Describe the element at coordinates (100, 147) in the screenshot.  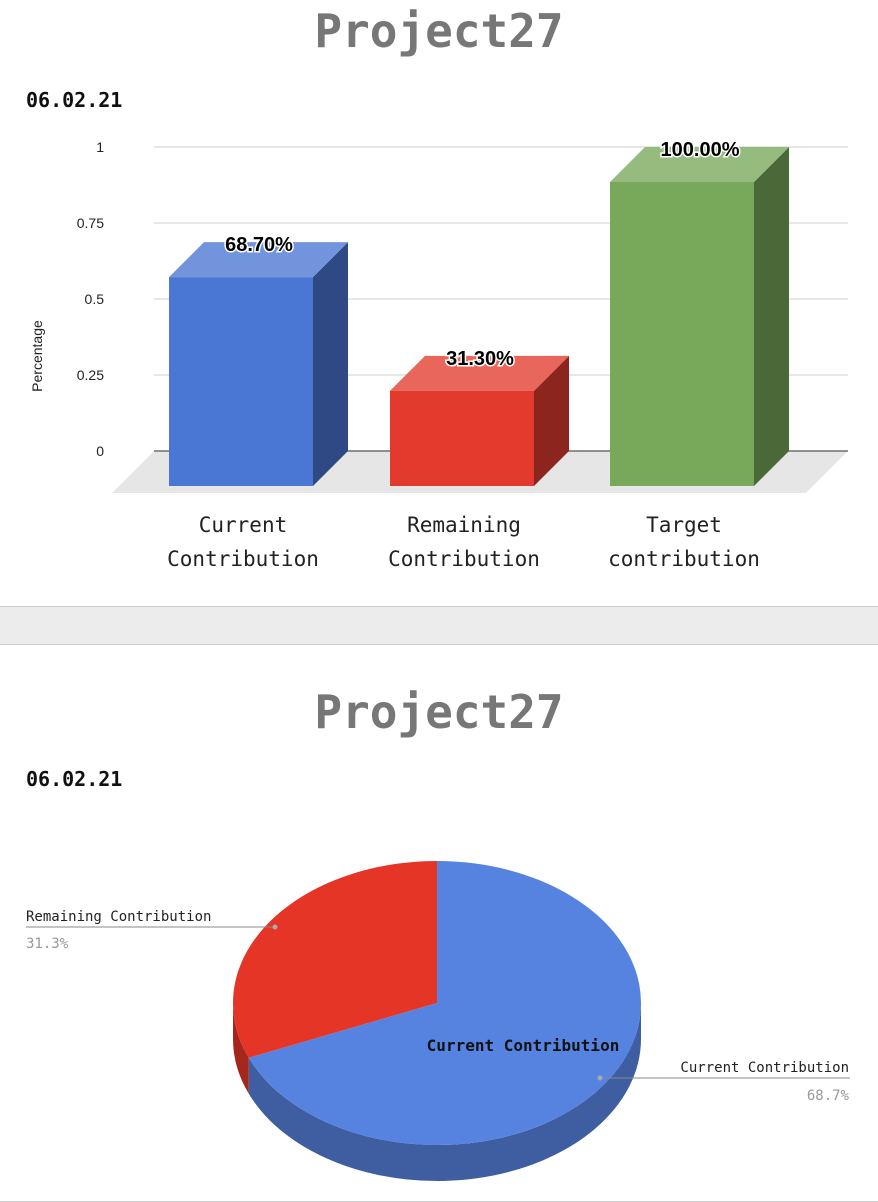
I see `y-tick-label: 1` at that location.